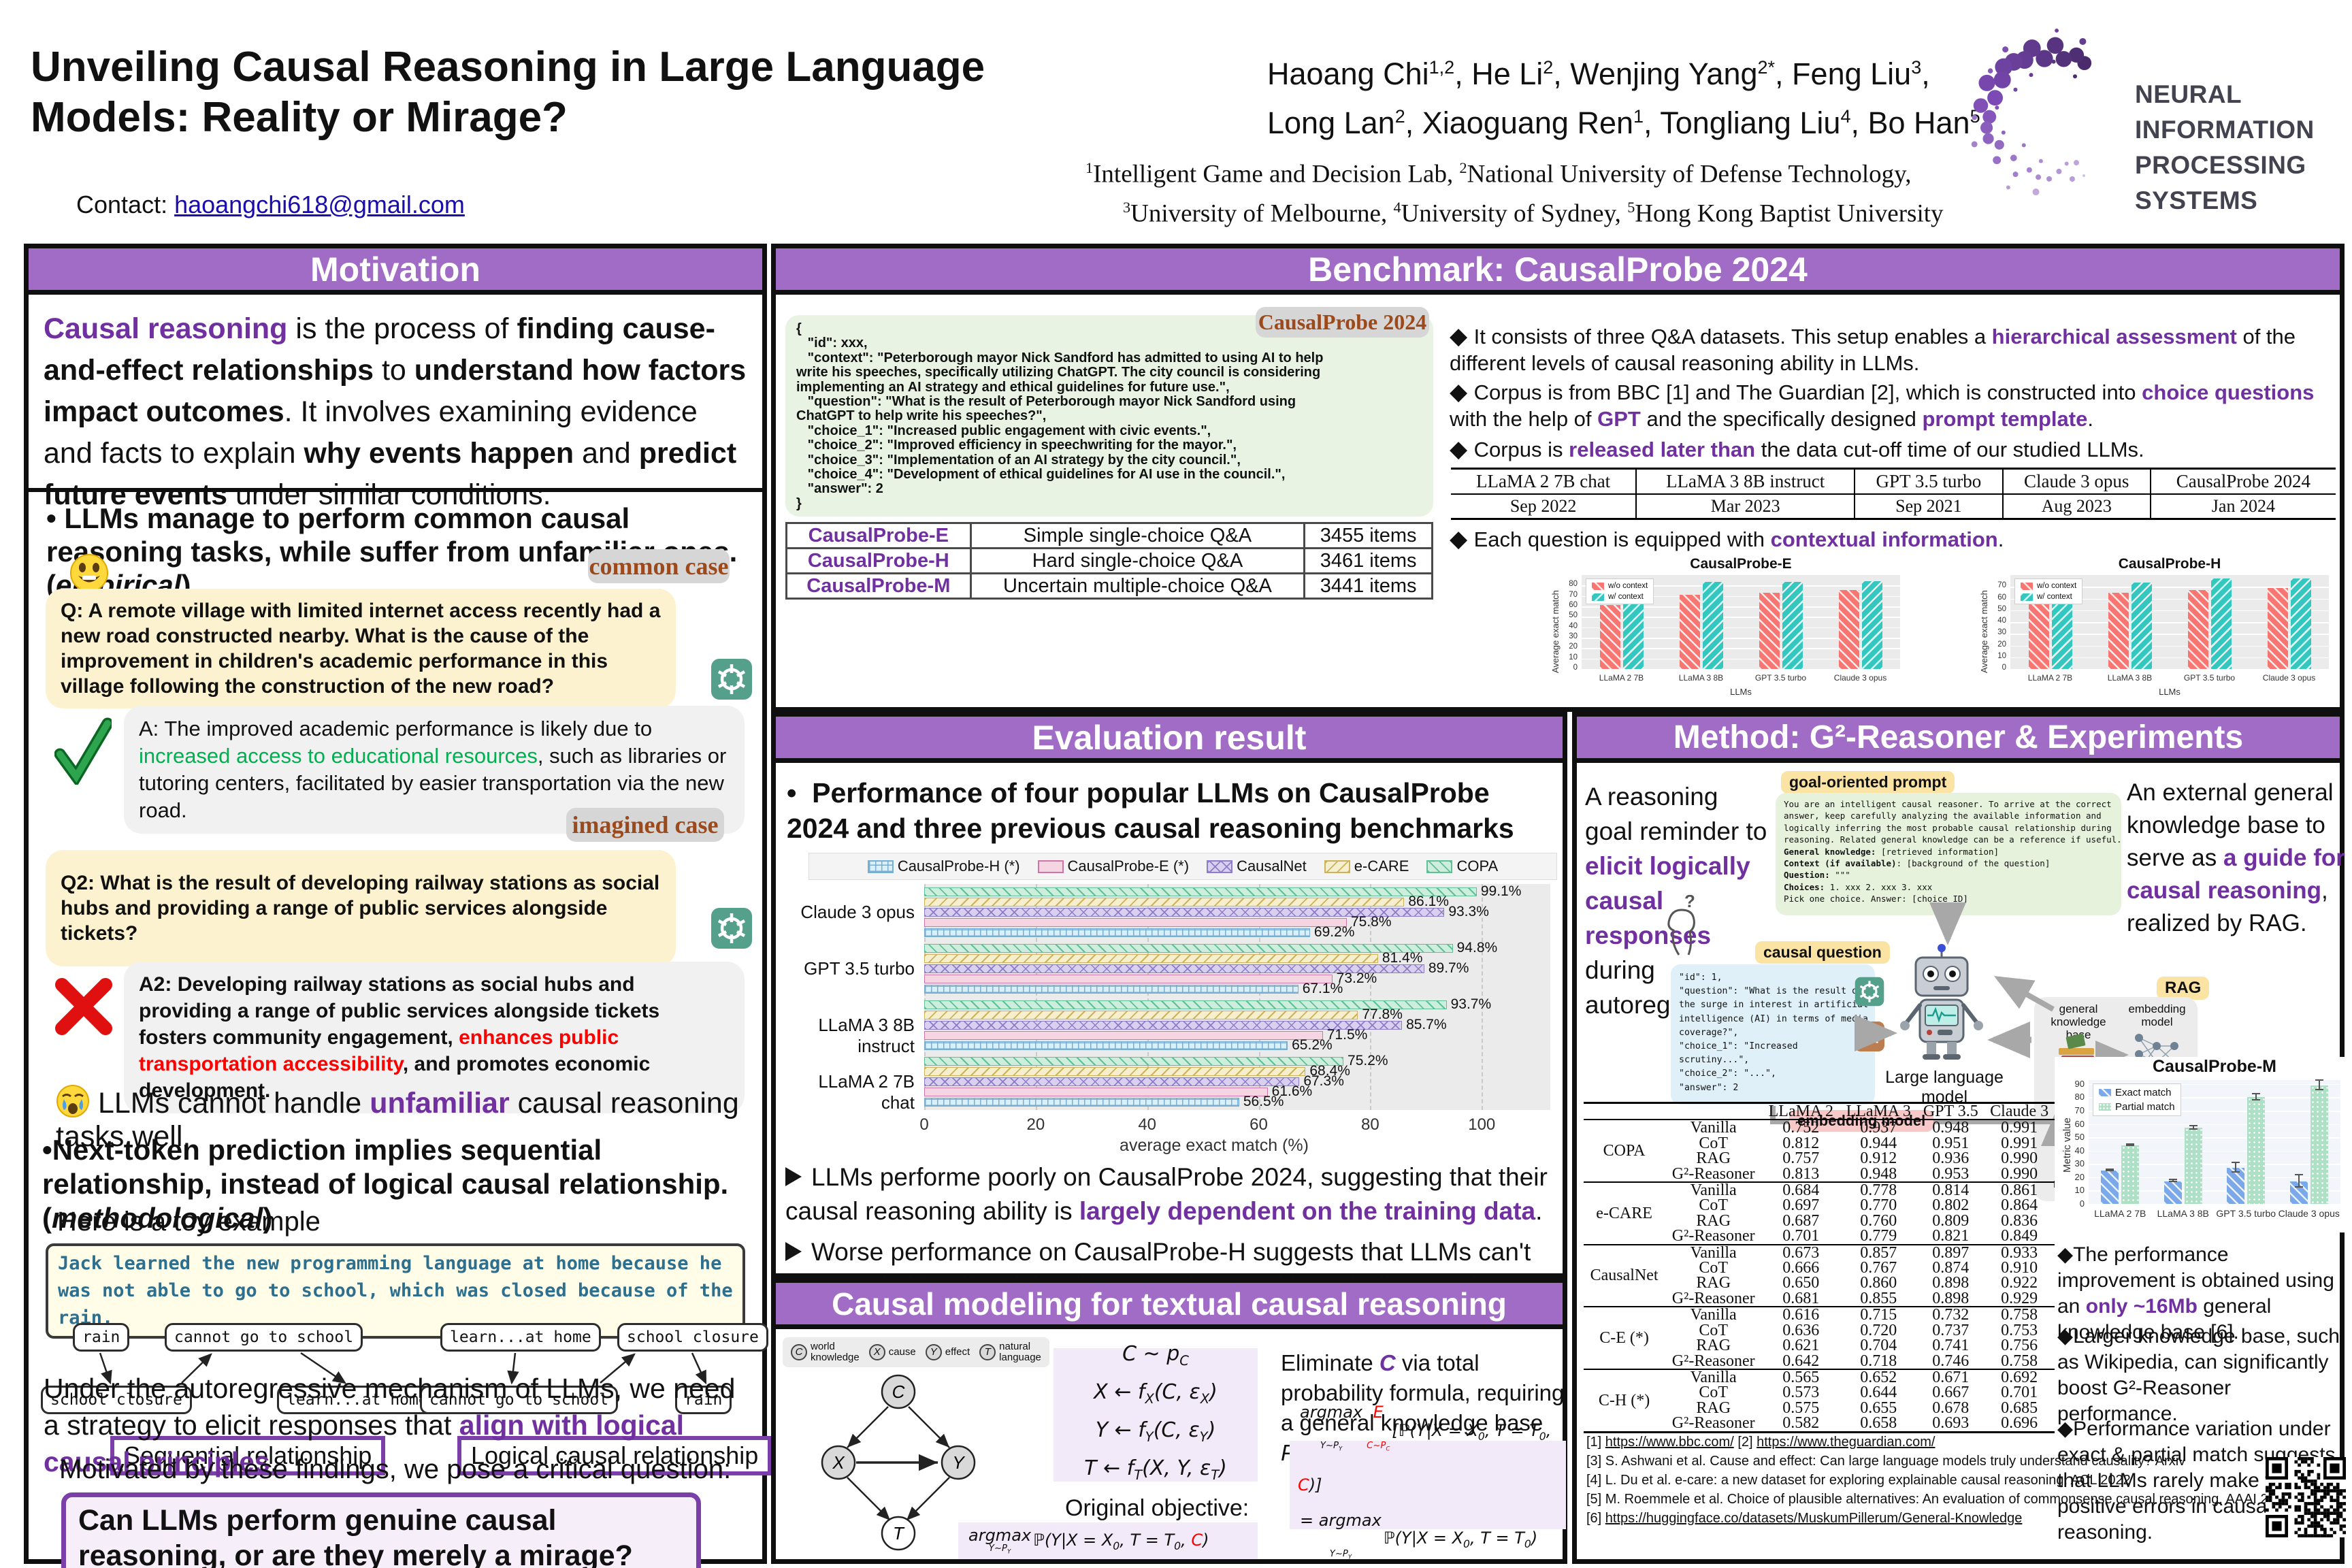 This screenshot has height=1568, width=2352. What do you see at coordinates (1820, 1151) in the screenshot?
I see `results-row: COPA Vanilla 0.752 0.937 0.948 0.991` at bounding box center [1820, 1151].